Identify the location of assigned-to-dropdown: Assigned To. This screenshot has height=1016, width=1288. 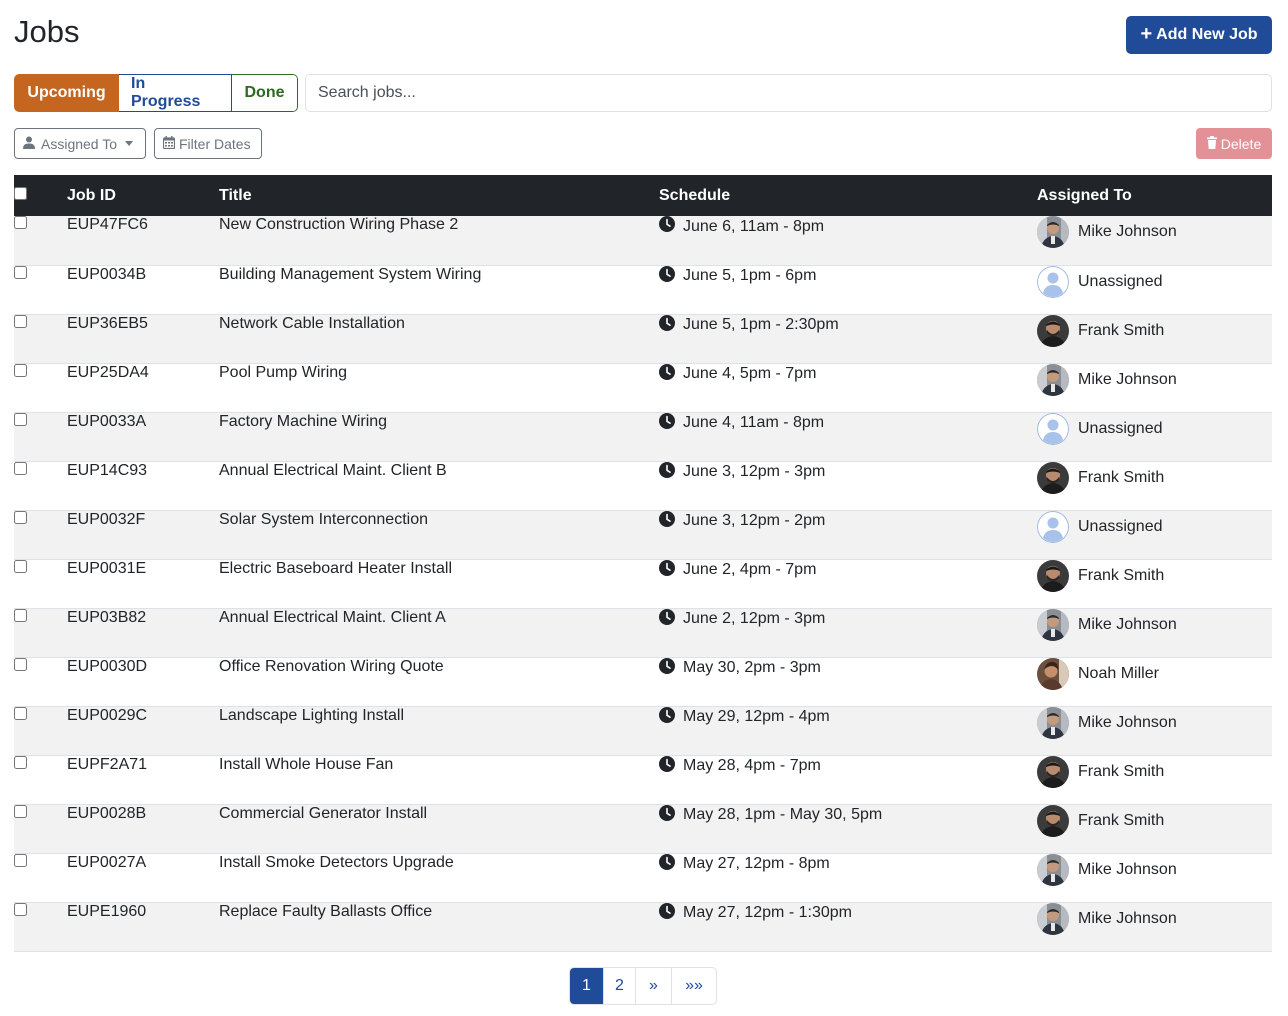
(80, 143).